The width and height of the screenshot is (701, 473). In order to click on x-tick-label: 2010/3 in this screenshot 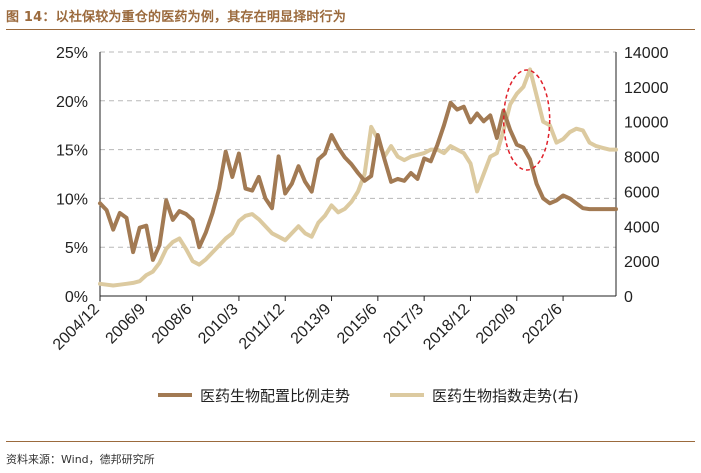, I will do `click(218, 324)`.